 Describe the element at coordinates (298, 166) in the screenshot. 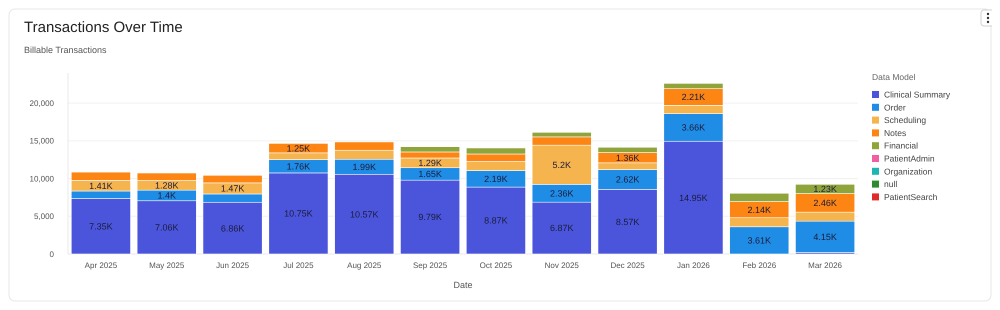

I see `data-label: 1.76K` at that location.